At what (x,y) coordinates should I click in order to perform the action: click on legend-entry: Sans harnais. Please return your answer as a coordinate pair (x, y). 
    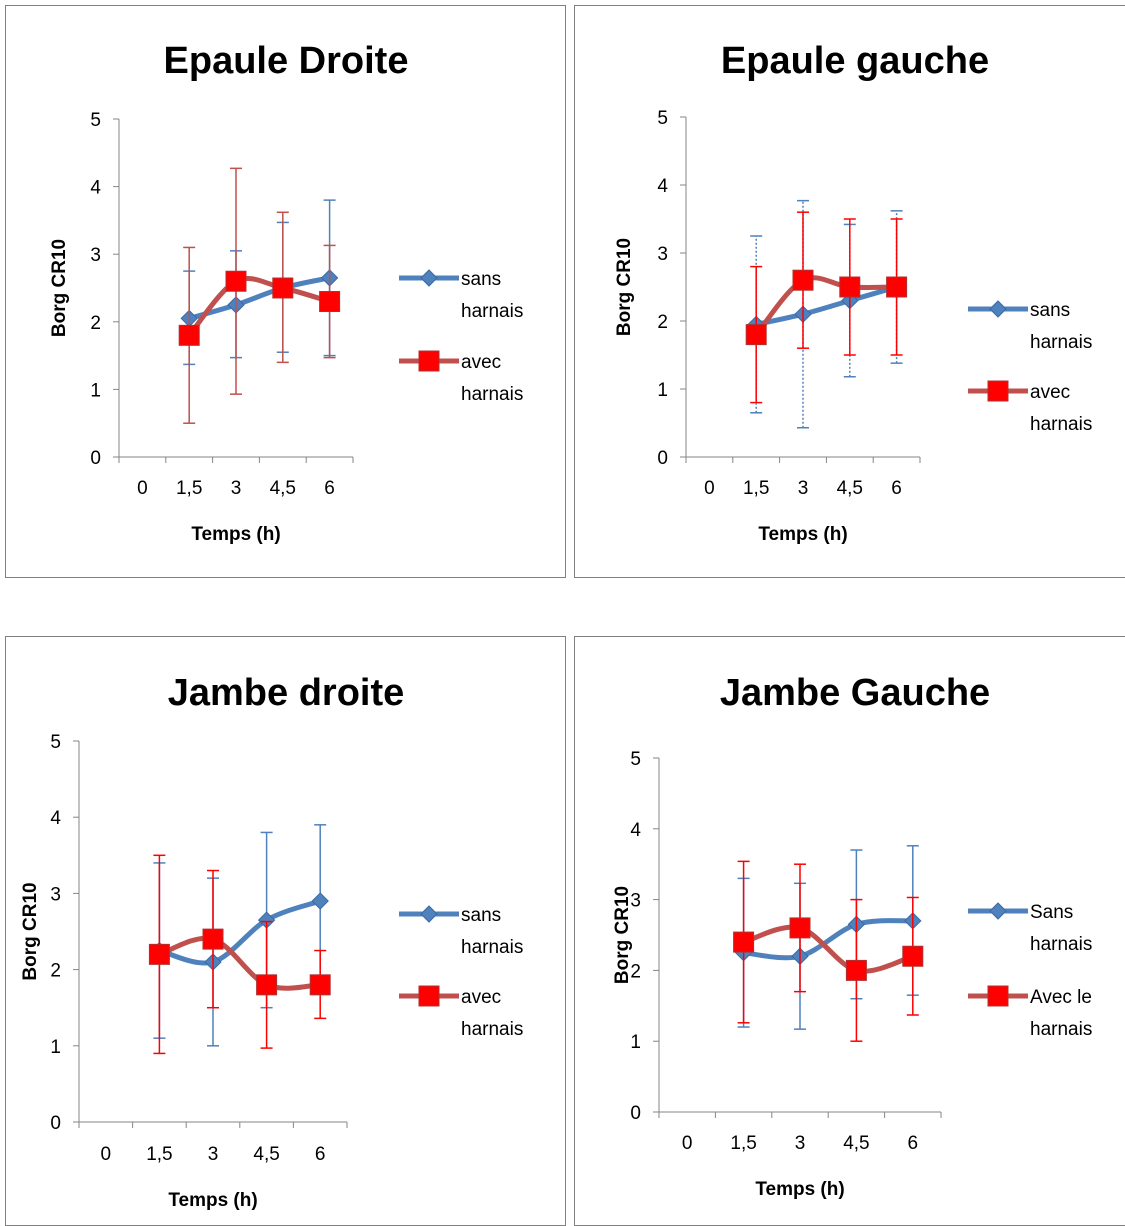
    Looking at the image, I should click on (1030, 928).